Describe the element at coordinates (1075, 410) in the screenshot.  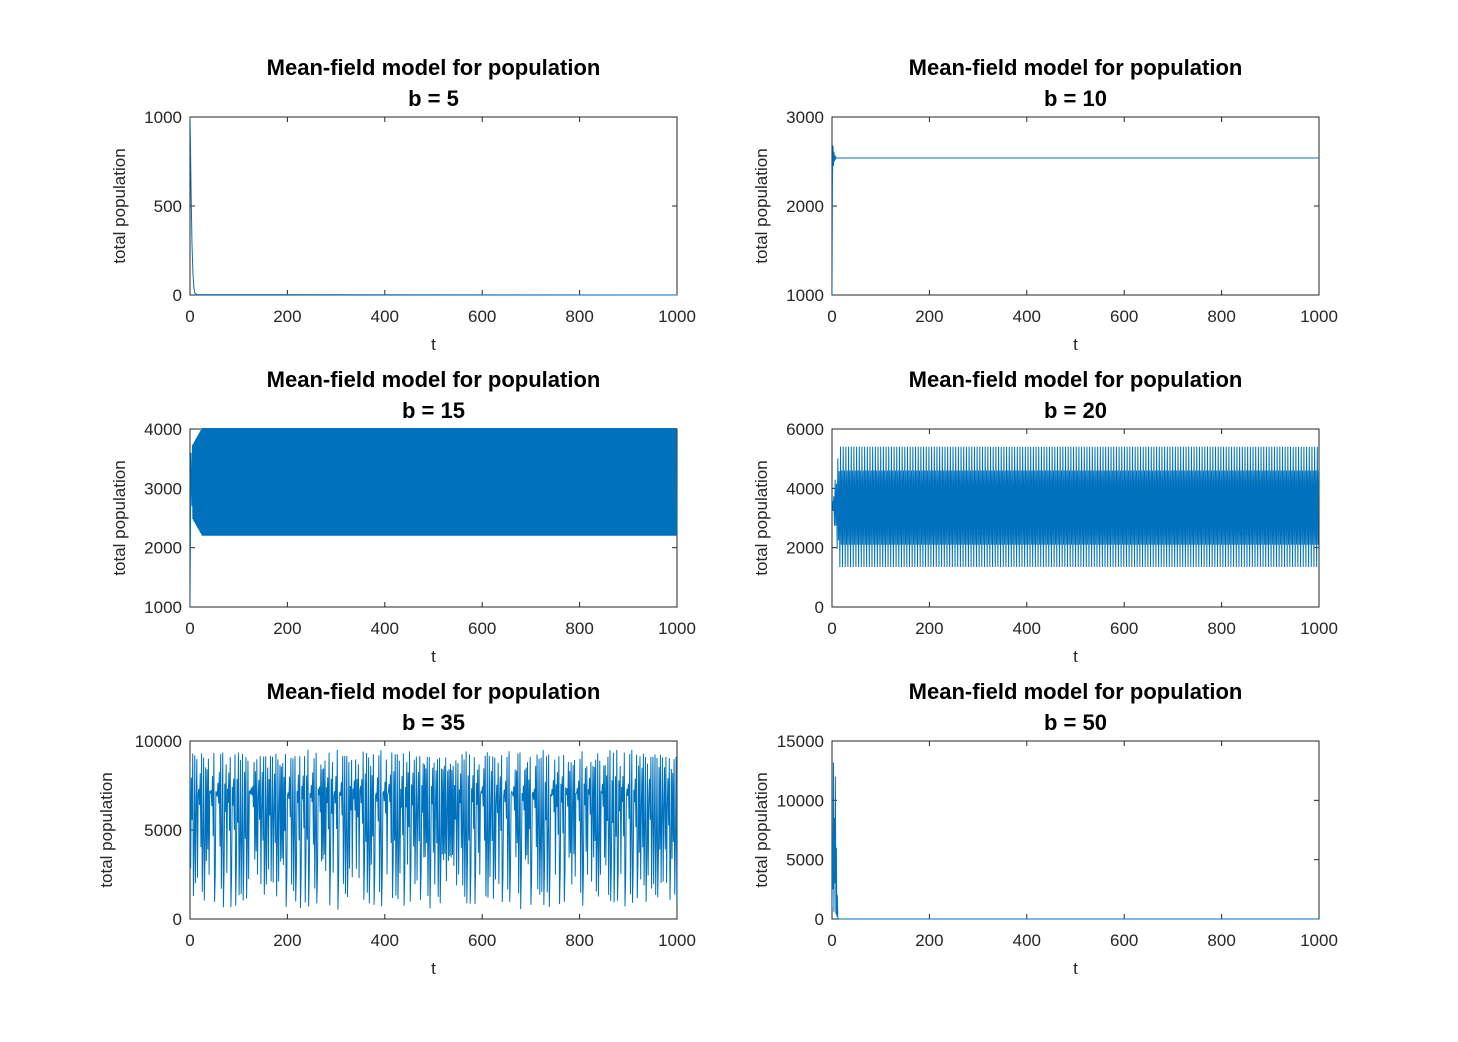
I see `chart-subtitle: b = 20` at that location.